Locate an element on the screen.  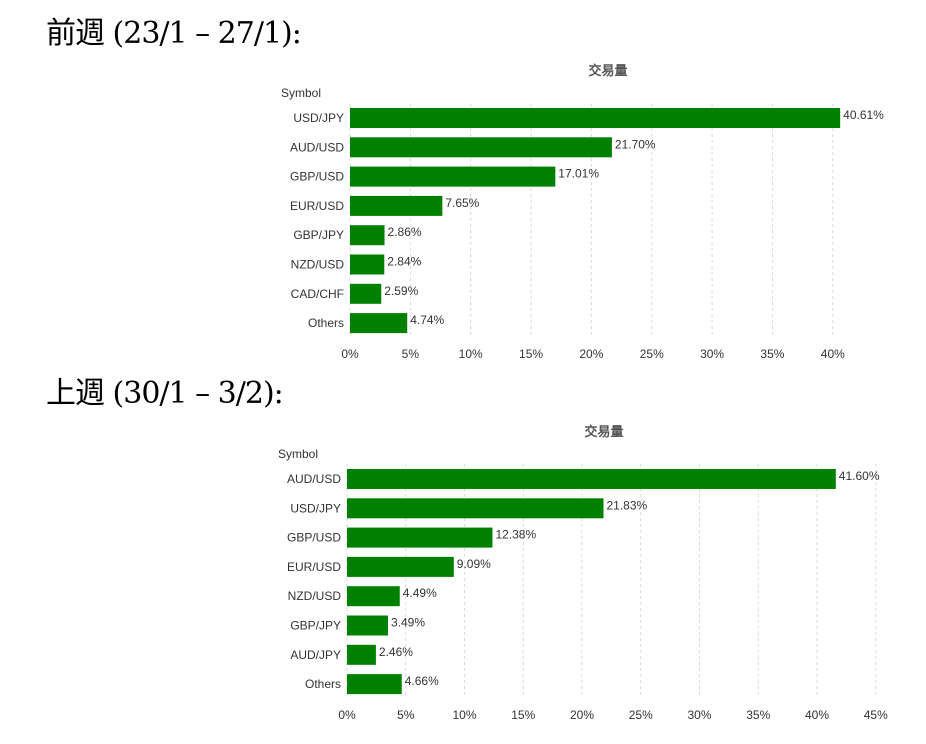
data-label: 4.66% is located at coordinates (422, 681).